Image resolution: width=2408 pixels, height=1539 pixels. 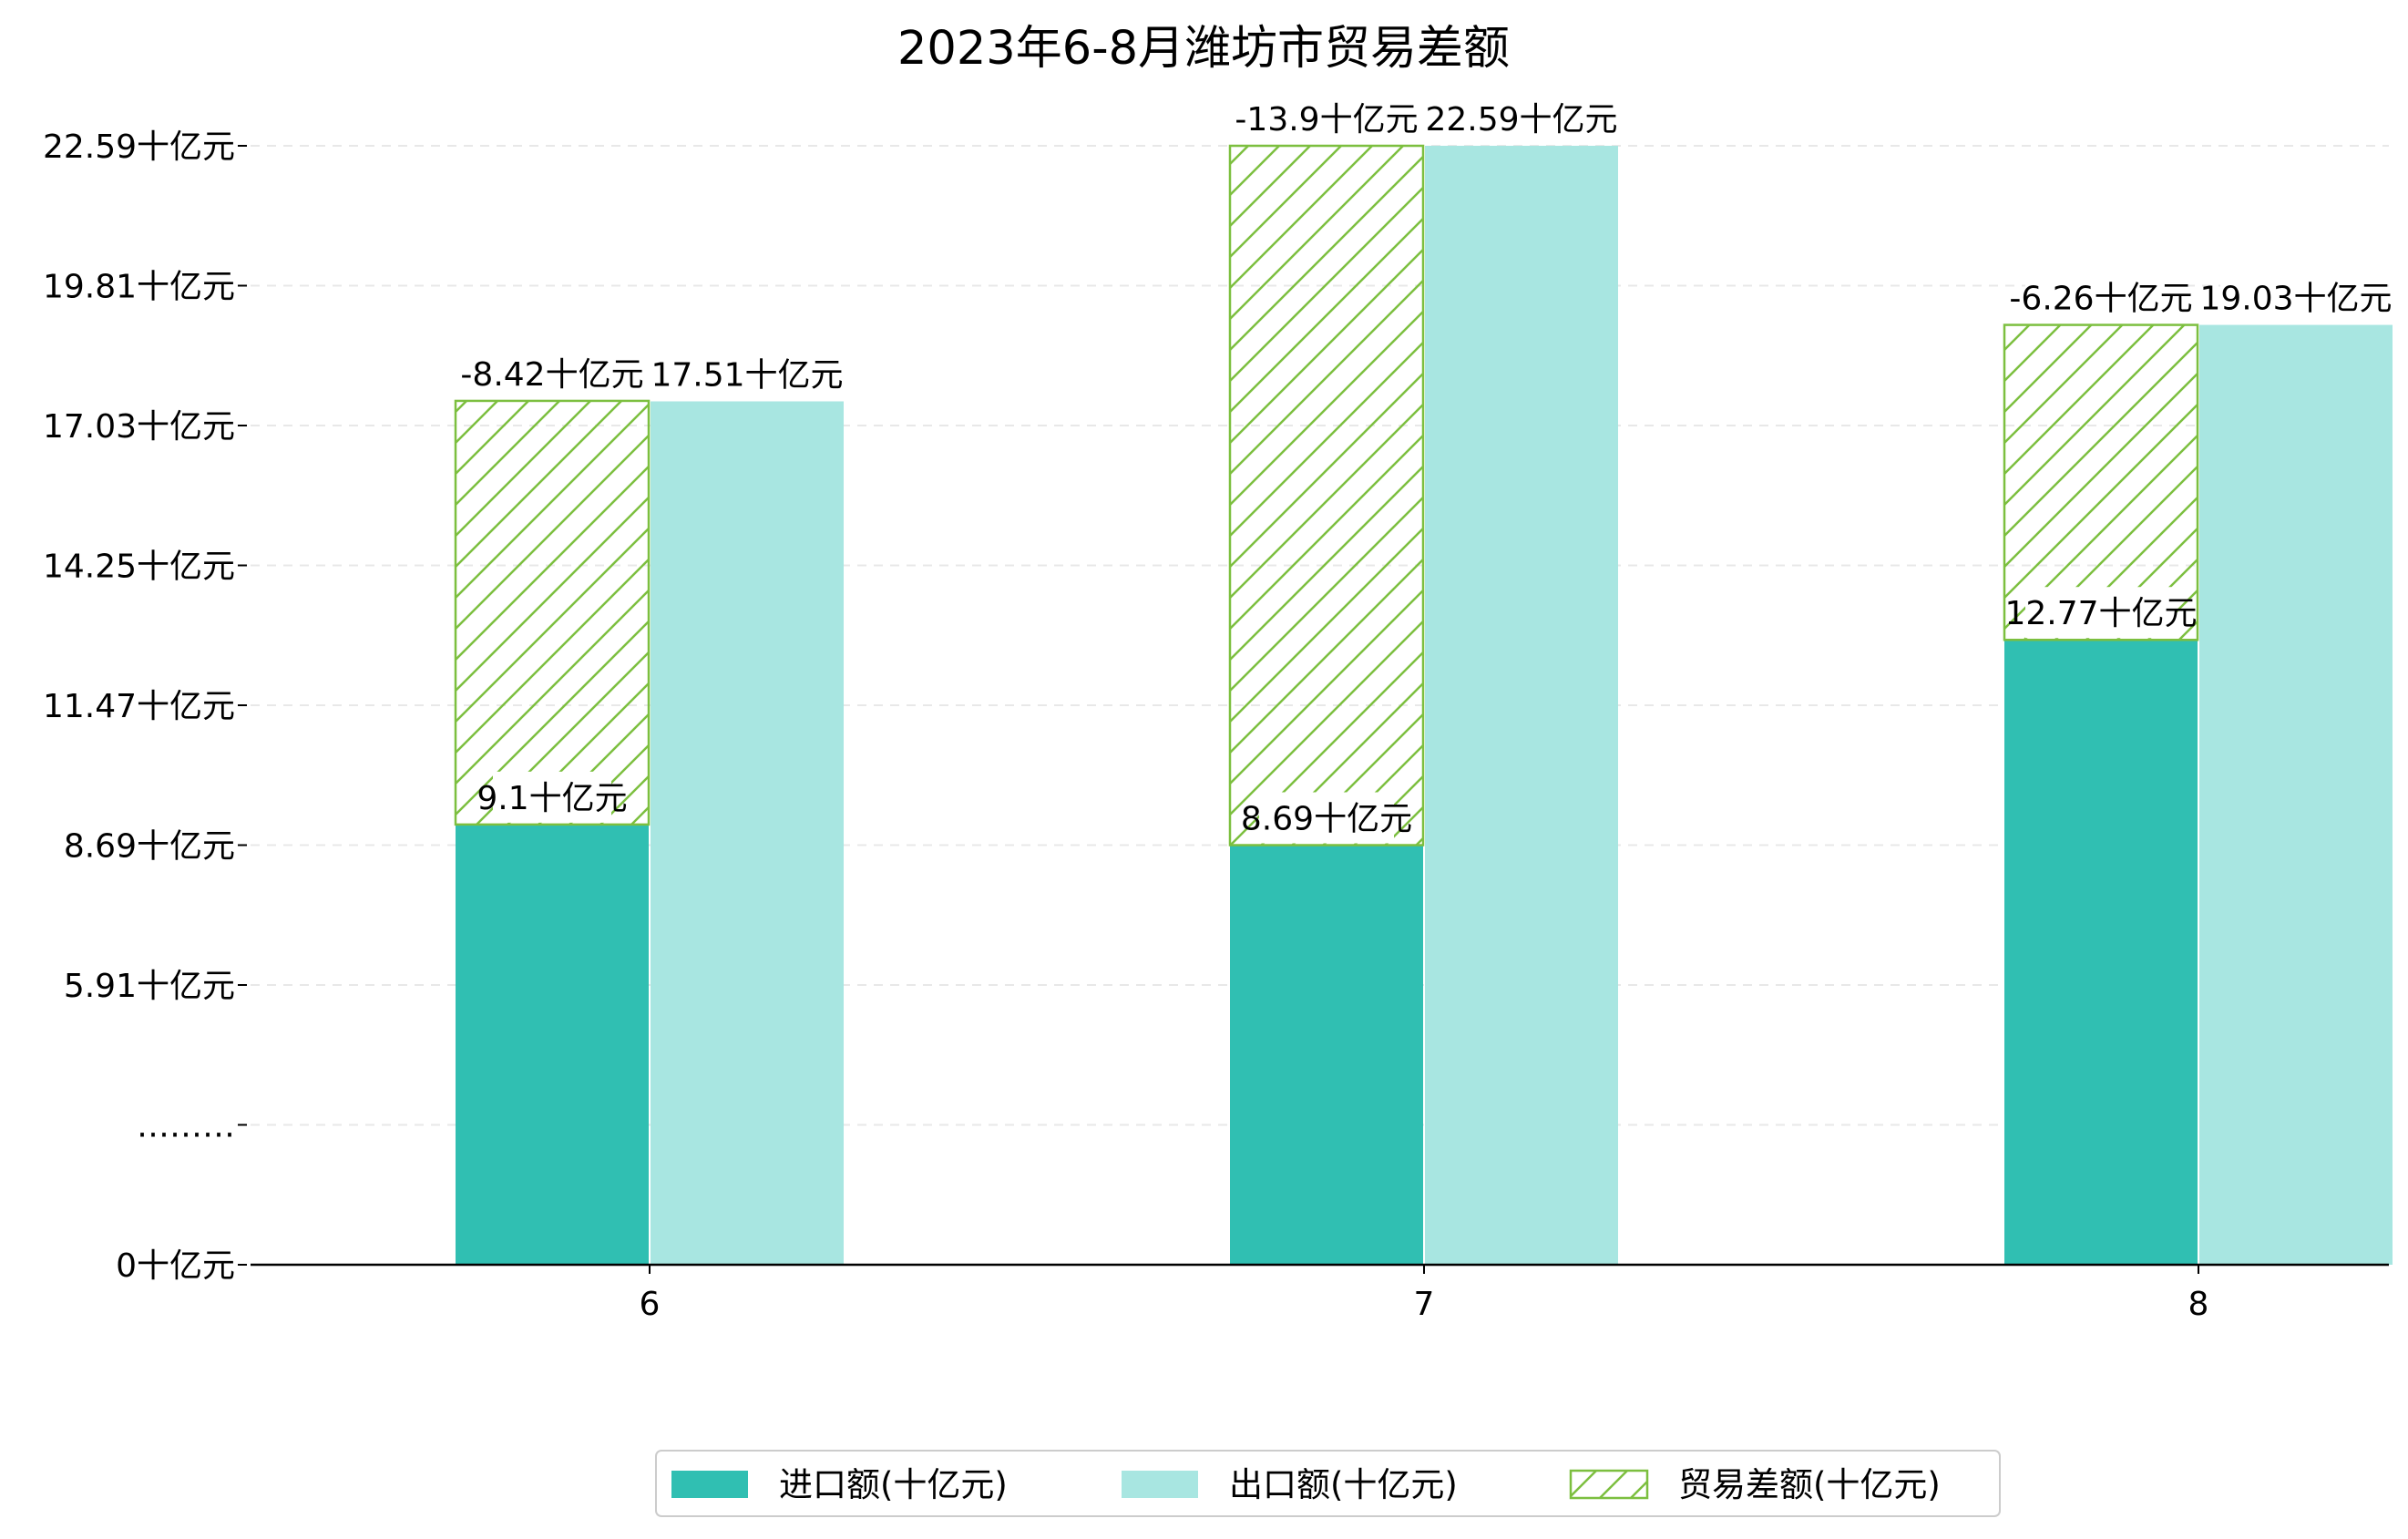 I want to click on legend-label: 出口额(十亿元), so click(x=1344, y=1485).